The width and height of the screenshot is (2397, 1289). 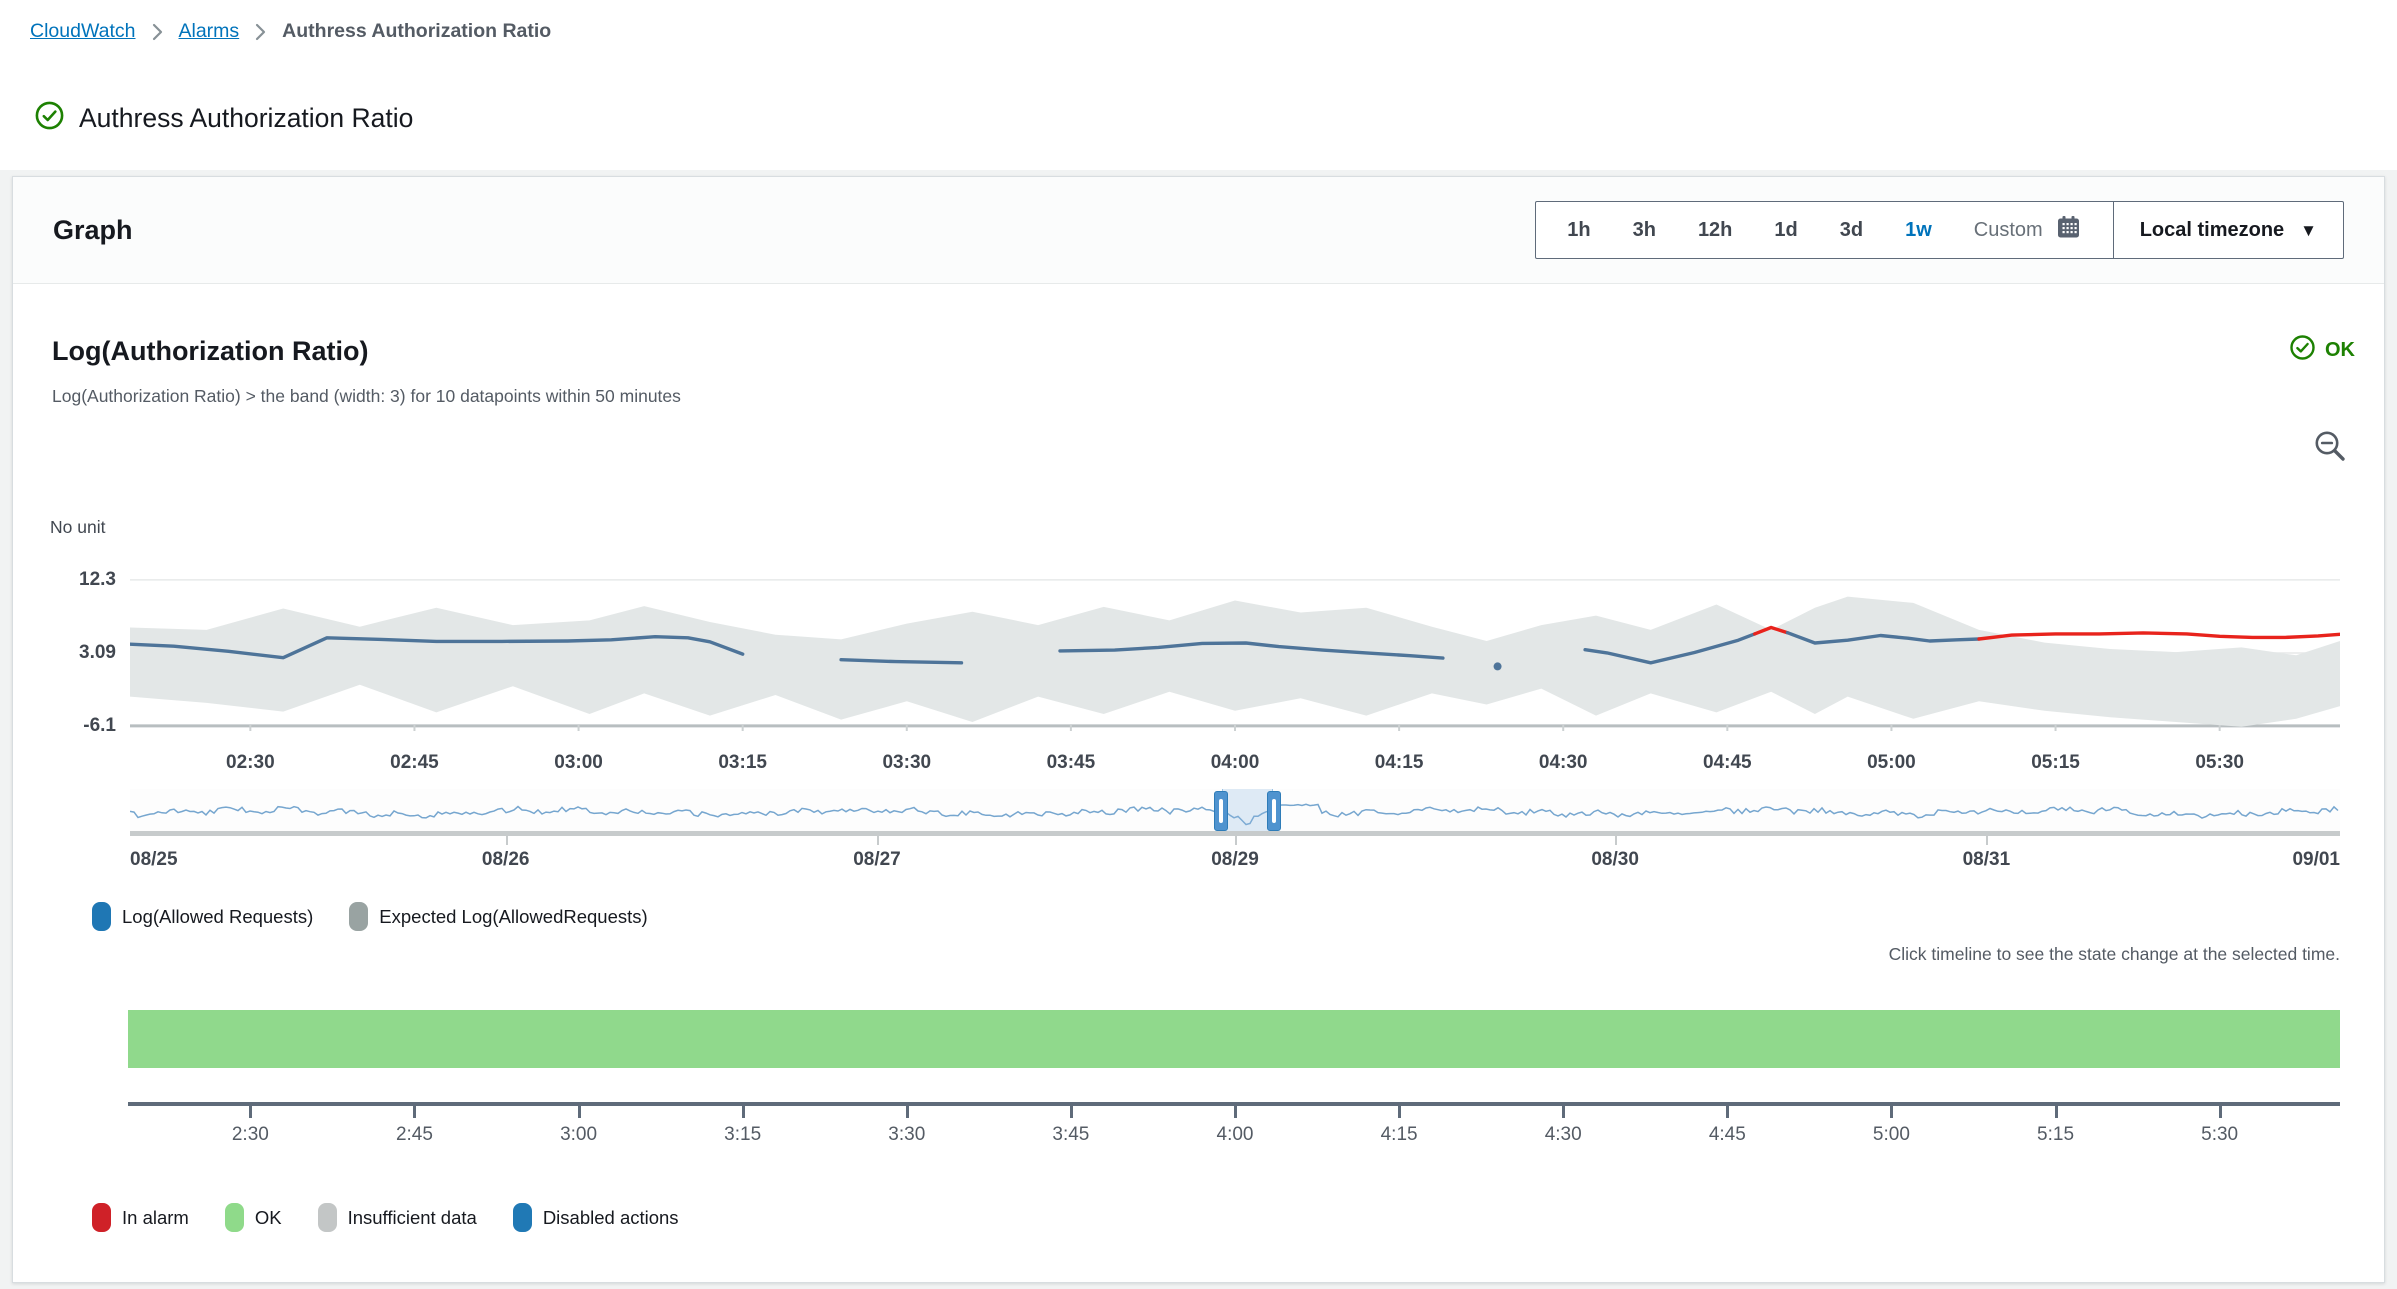 I want to click on legend-label: In alarm, so click(x=155, y=1217).